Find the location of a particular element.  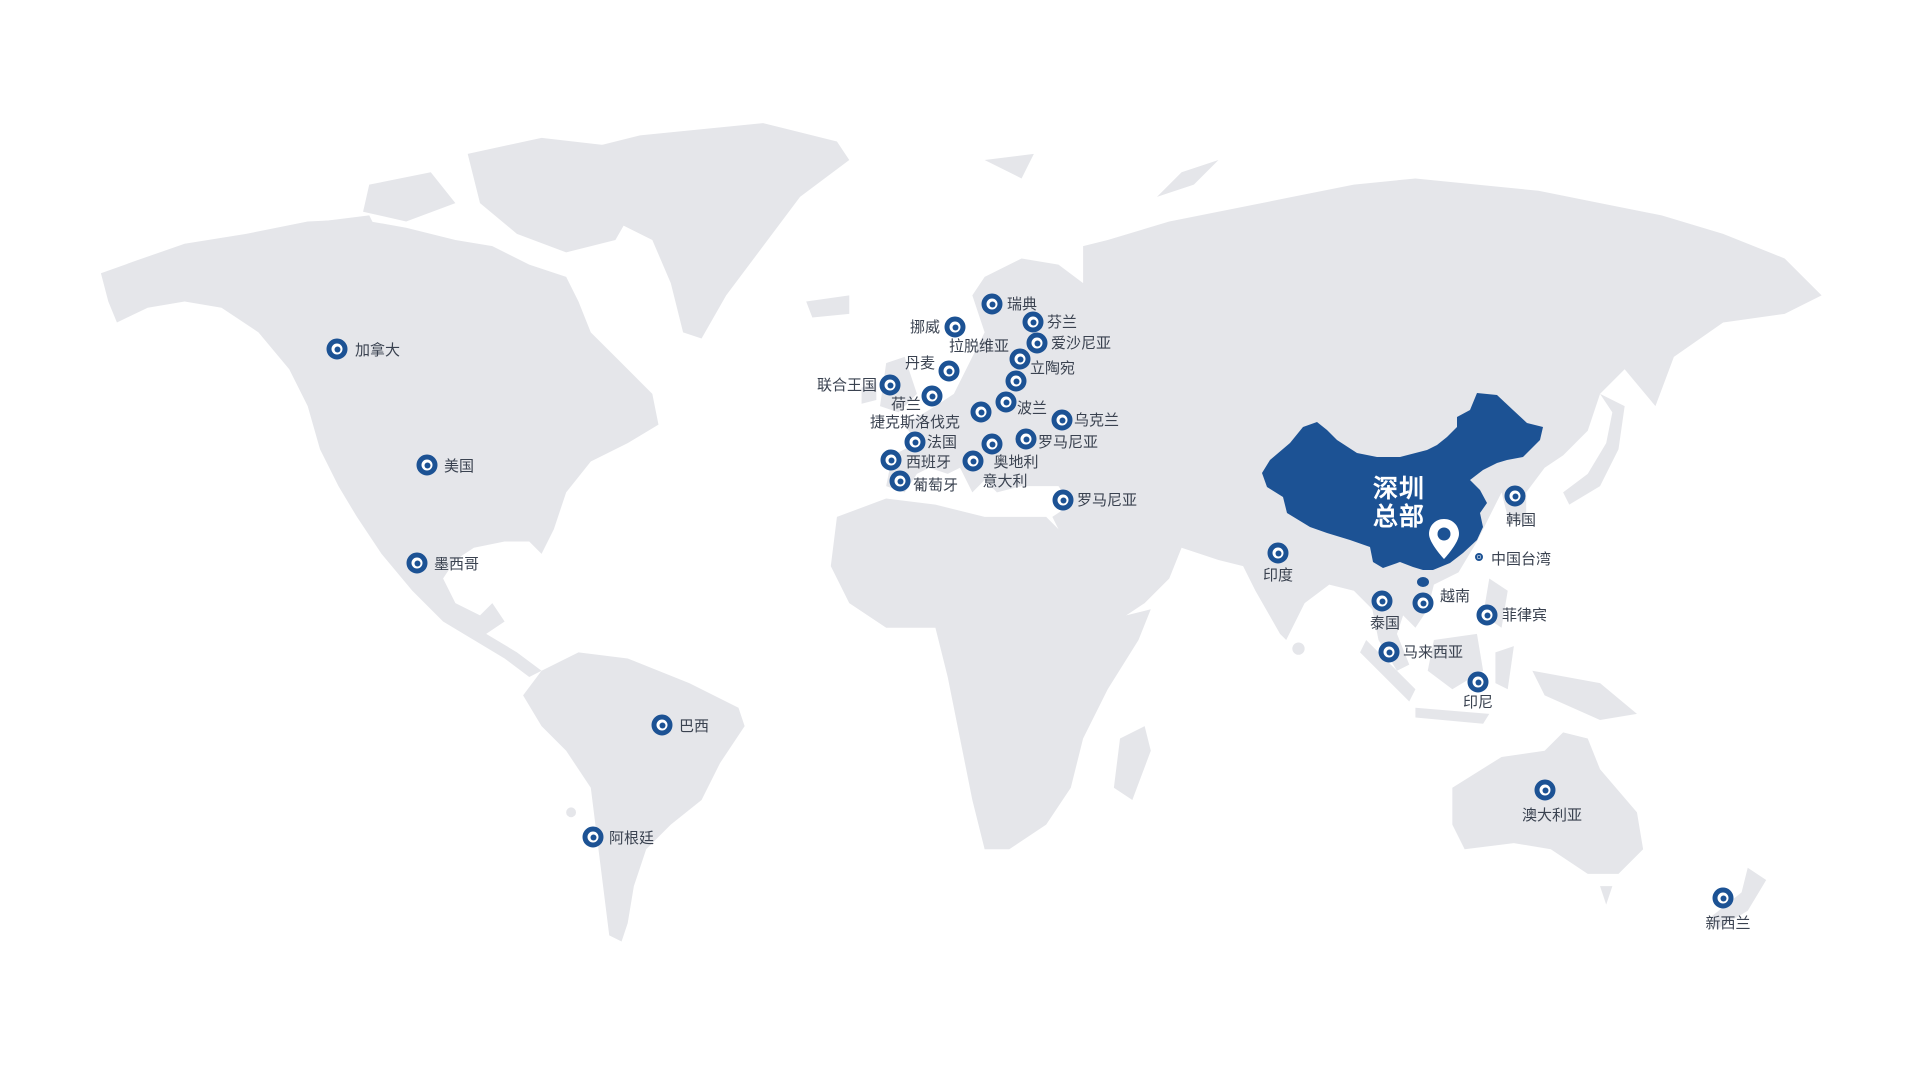

location-label: 中国台湾 is located at coordinates (1521, 559).